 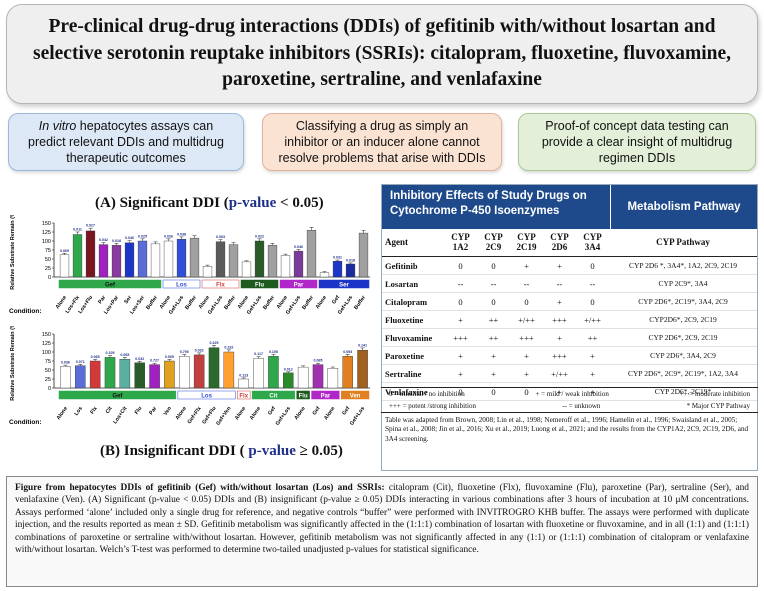 What do you see at coordinates (273, 352) in the screenshot?
I see `data-label: 0.105` at bounding box center [273, 352].